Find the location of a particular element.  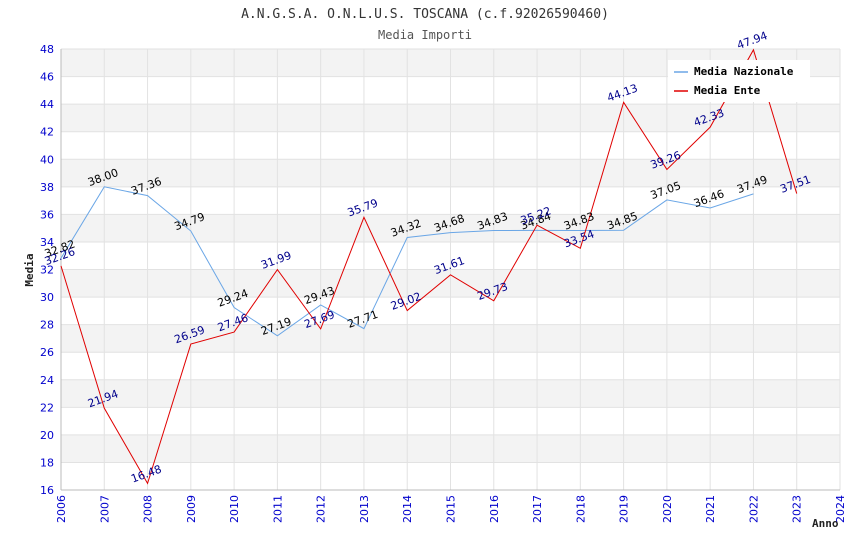

legend-box is located at coordinates (739, 81).